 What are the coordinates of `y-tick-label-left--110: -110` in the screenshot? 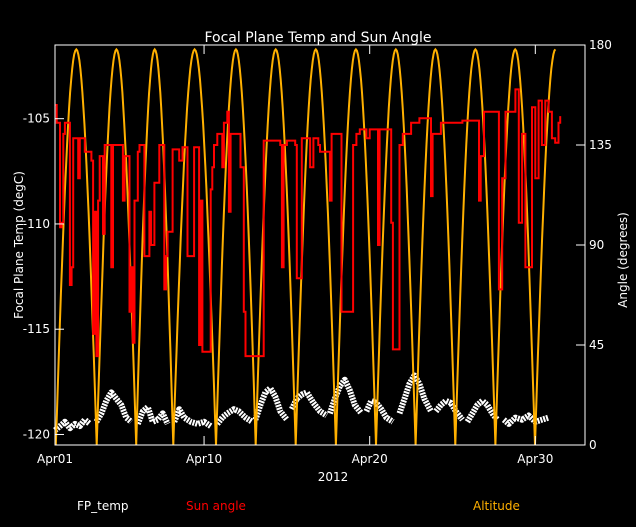 It's located at (36, 224).